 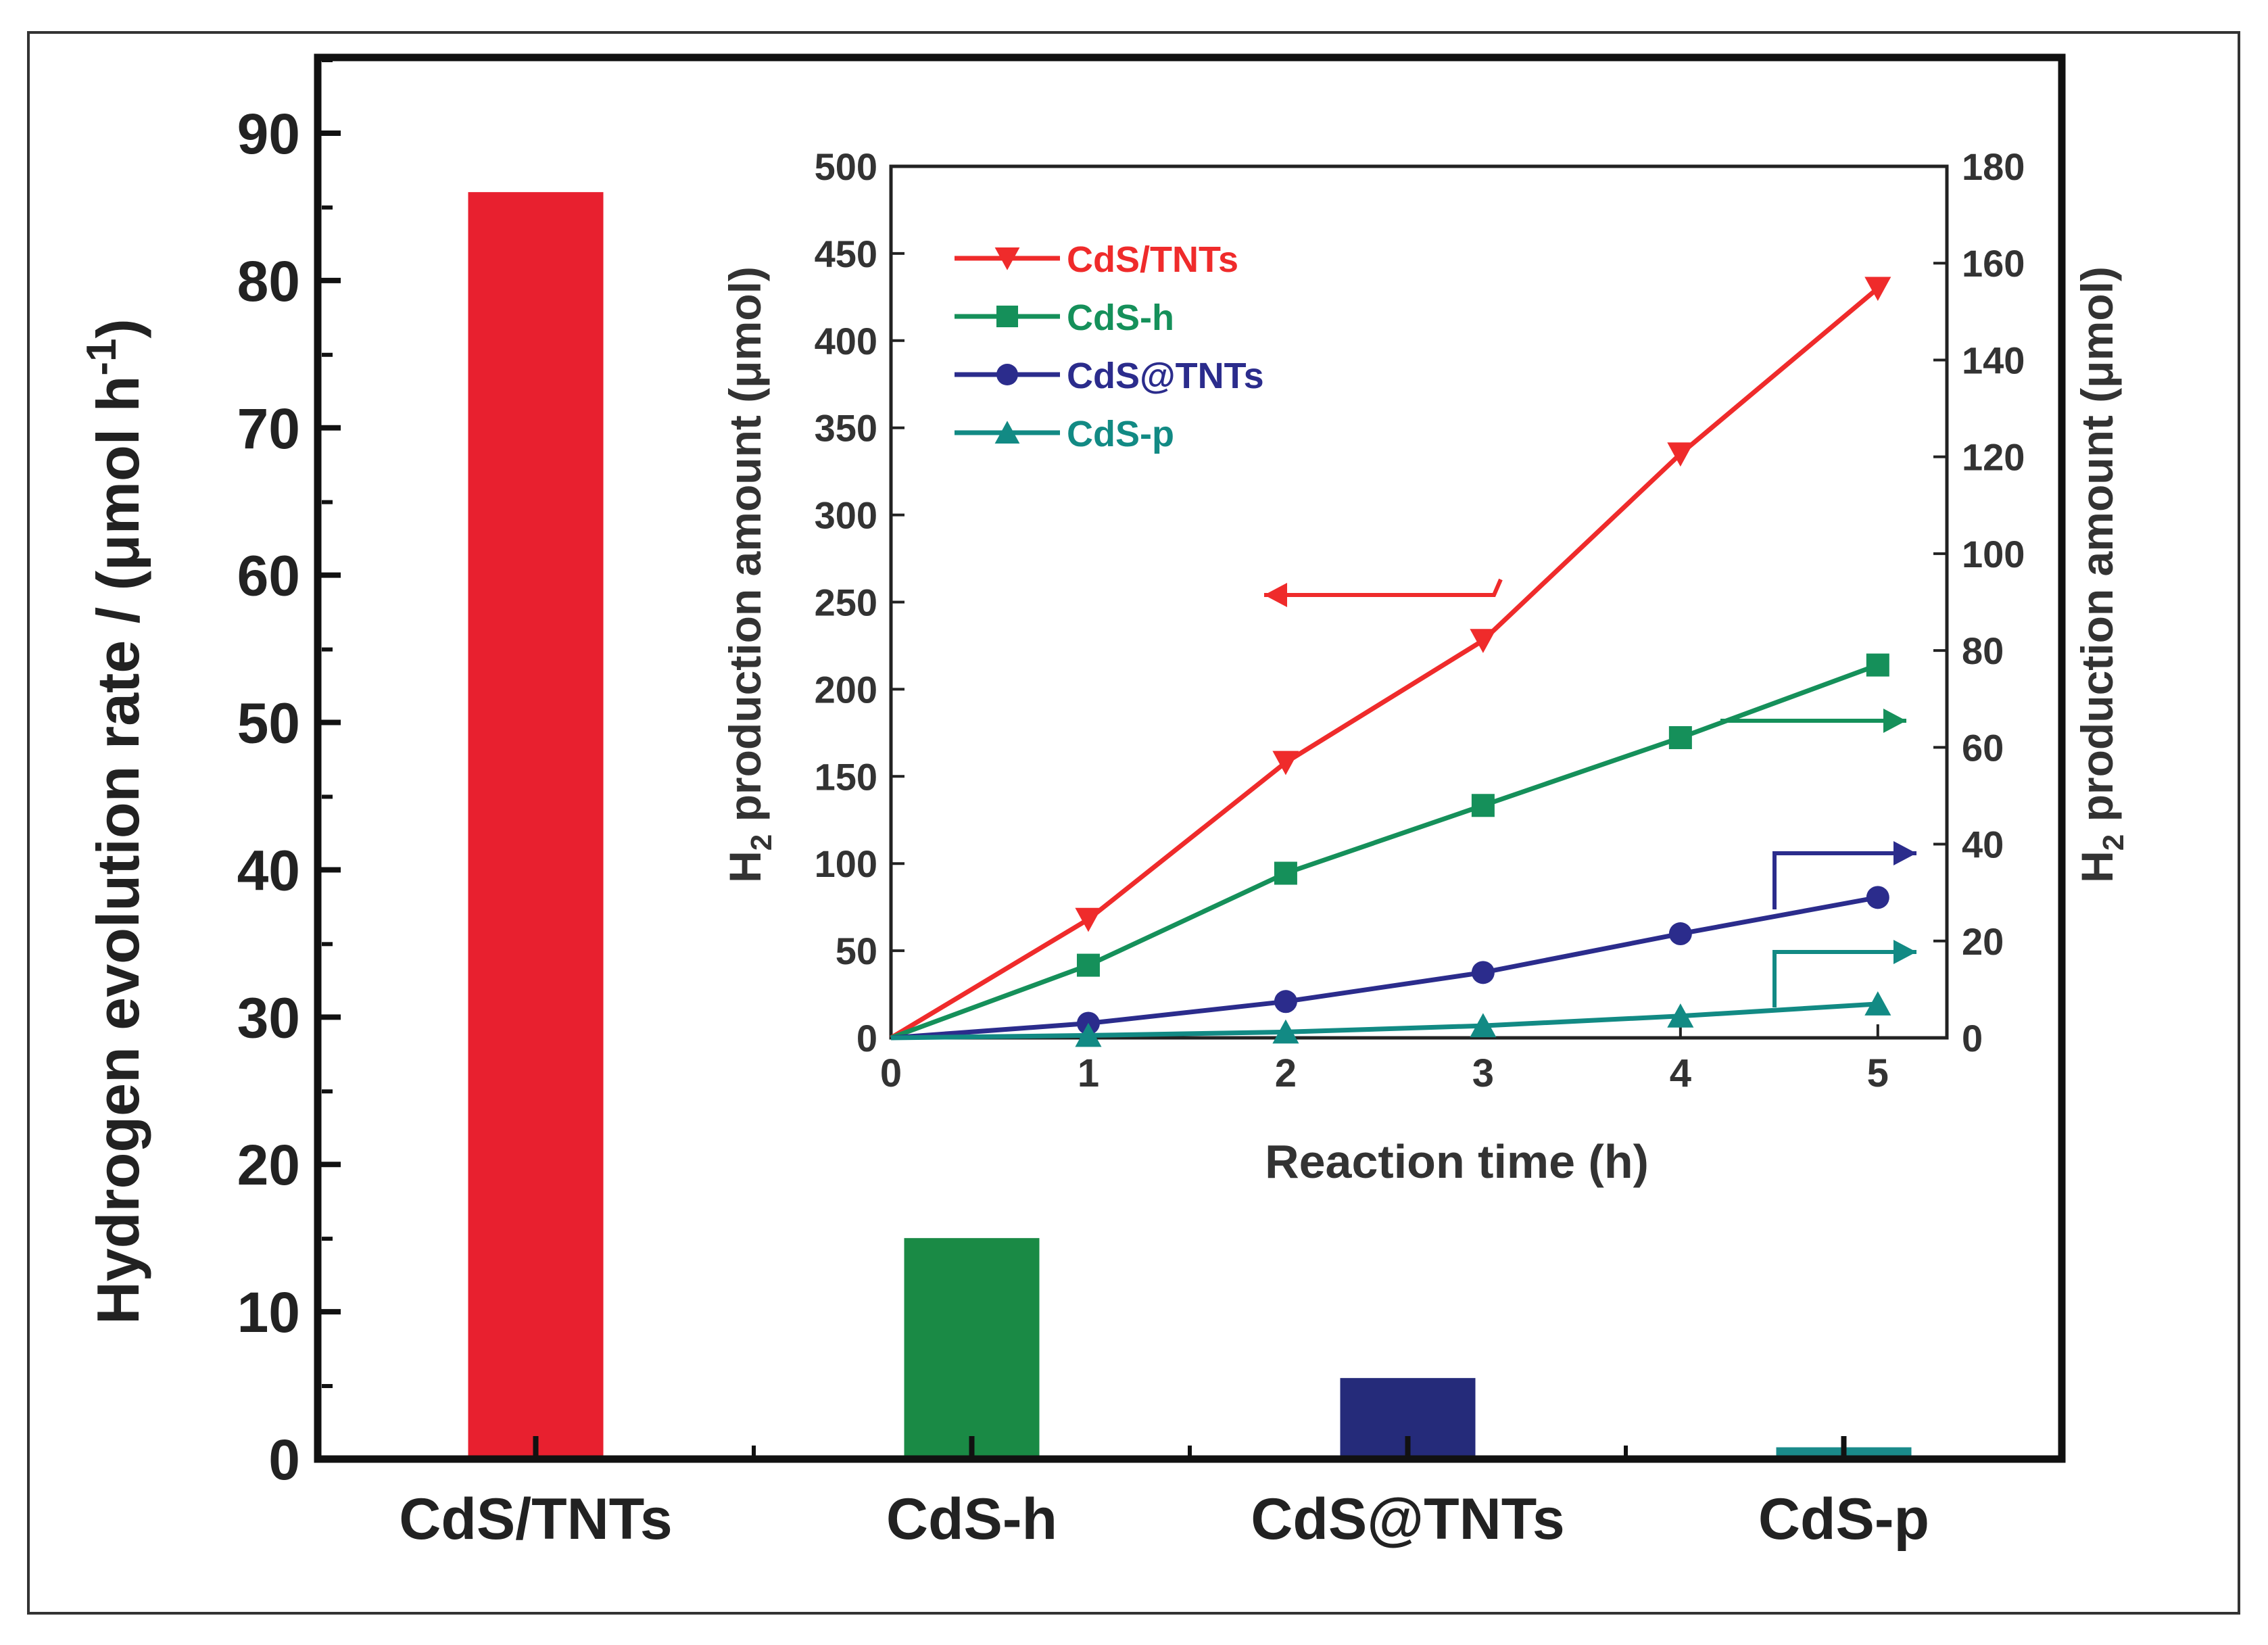 I want to click on inset-x-tick-label: 3, so click(x=1483, y=1073).